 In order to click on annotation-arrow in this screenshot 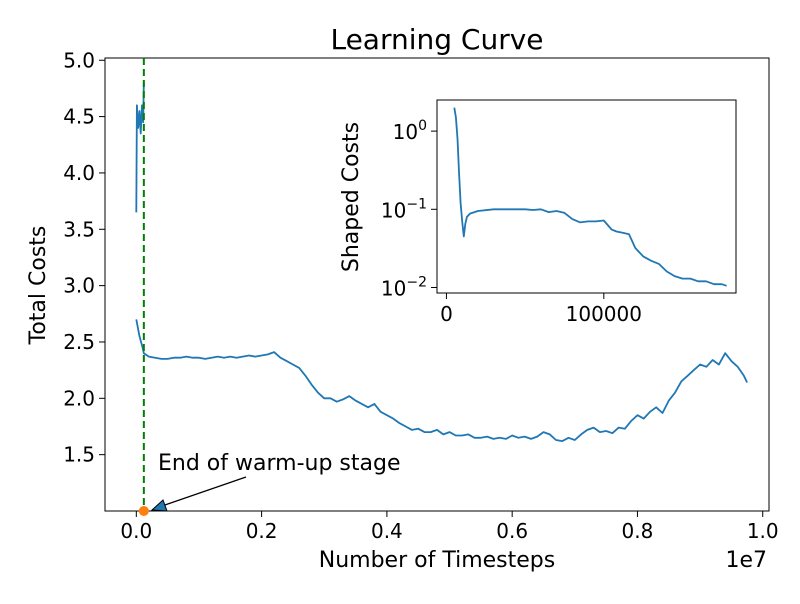, I will do `click(204, 491)`.